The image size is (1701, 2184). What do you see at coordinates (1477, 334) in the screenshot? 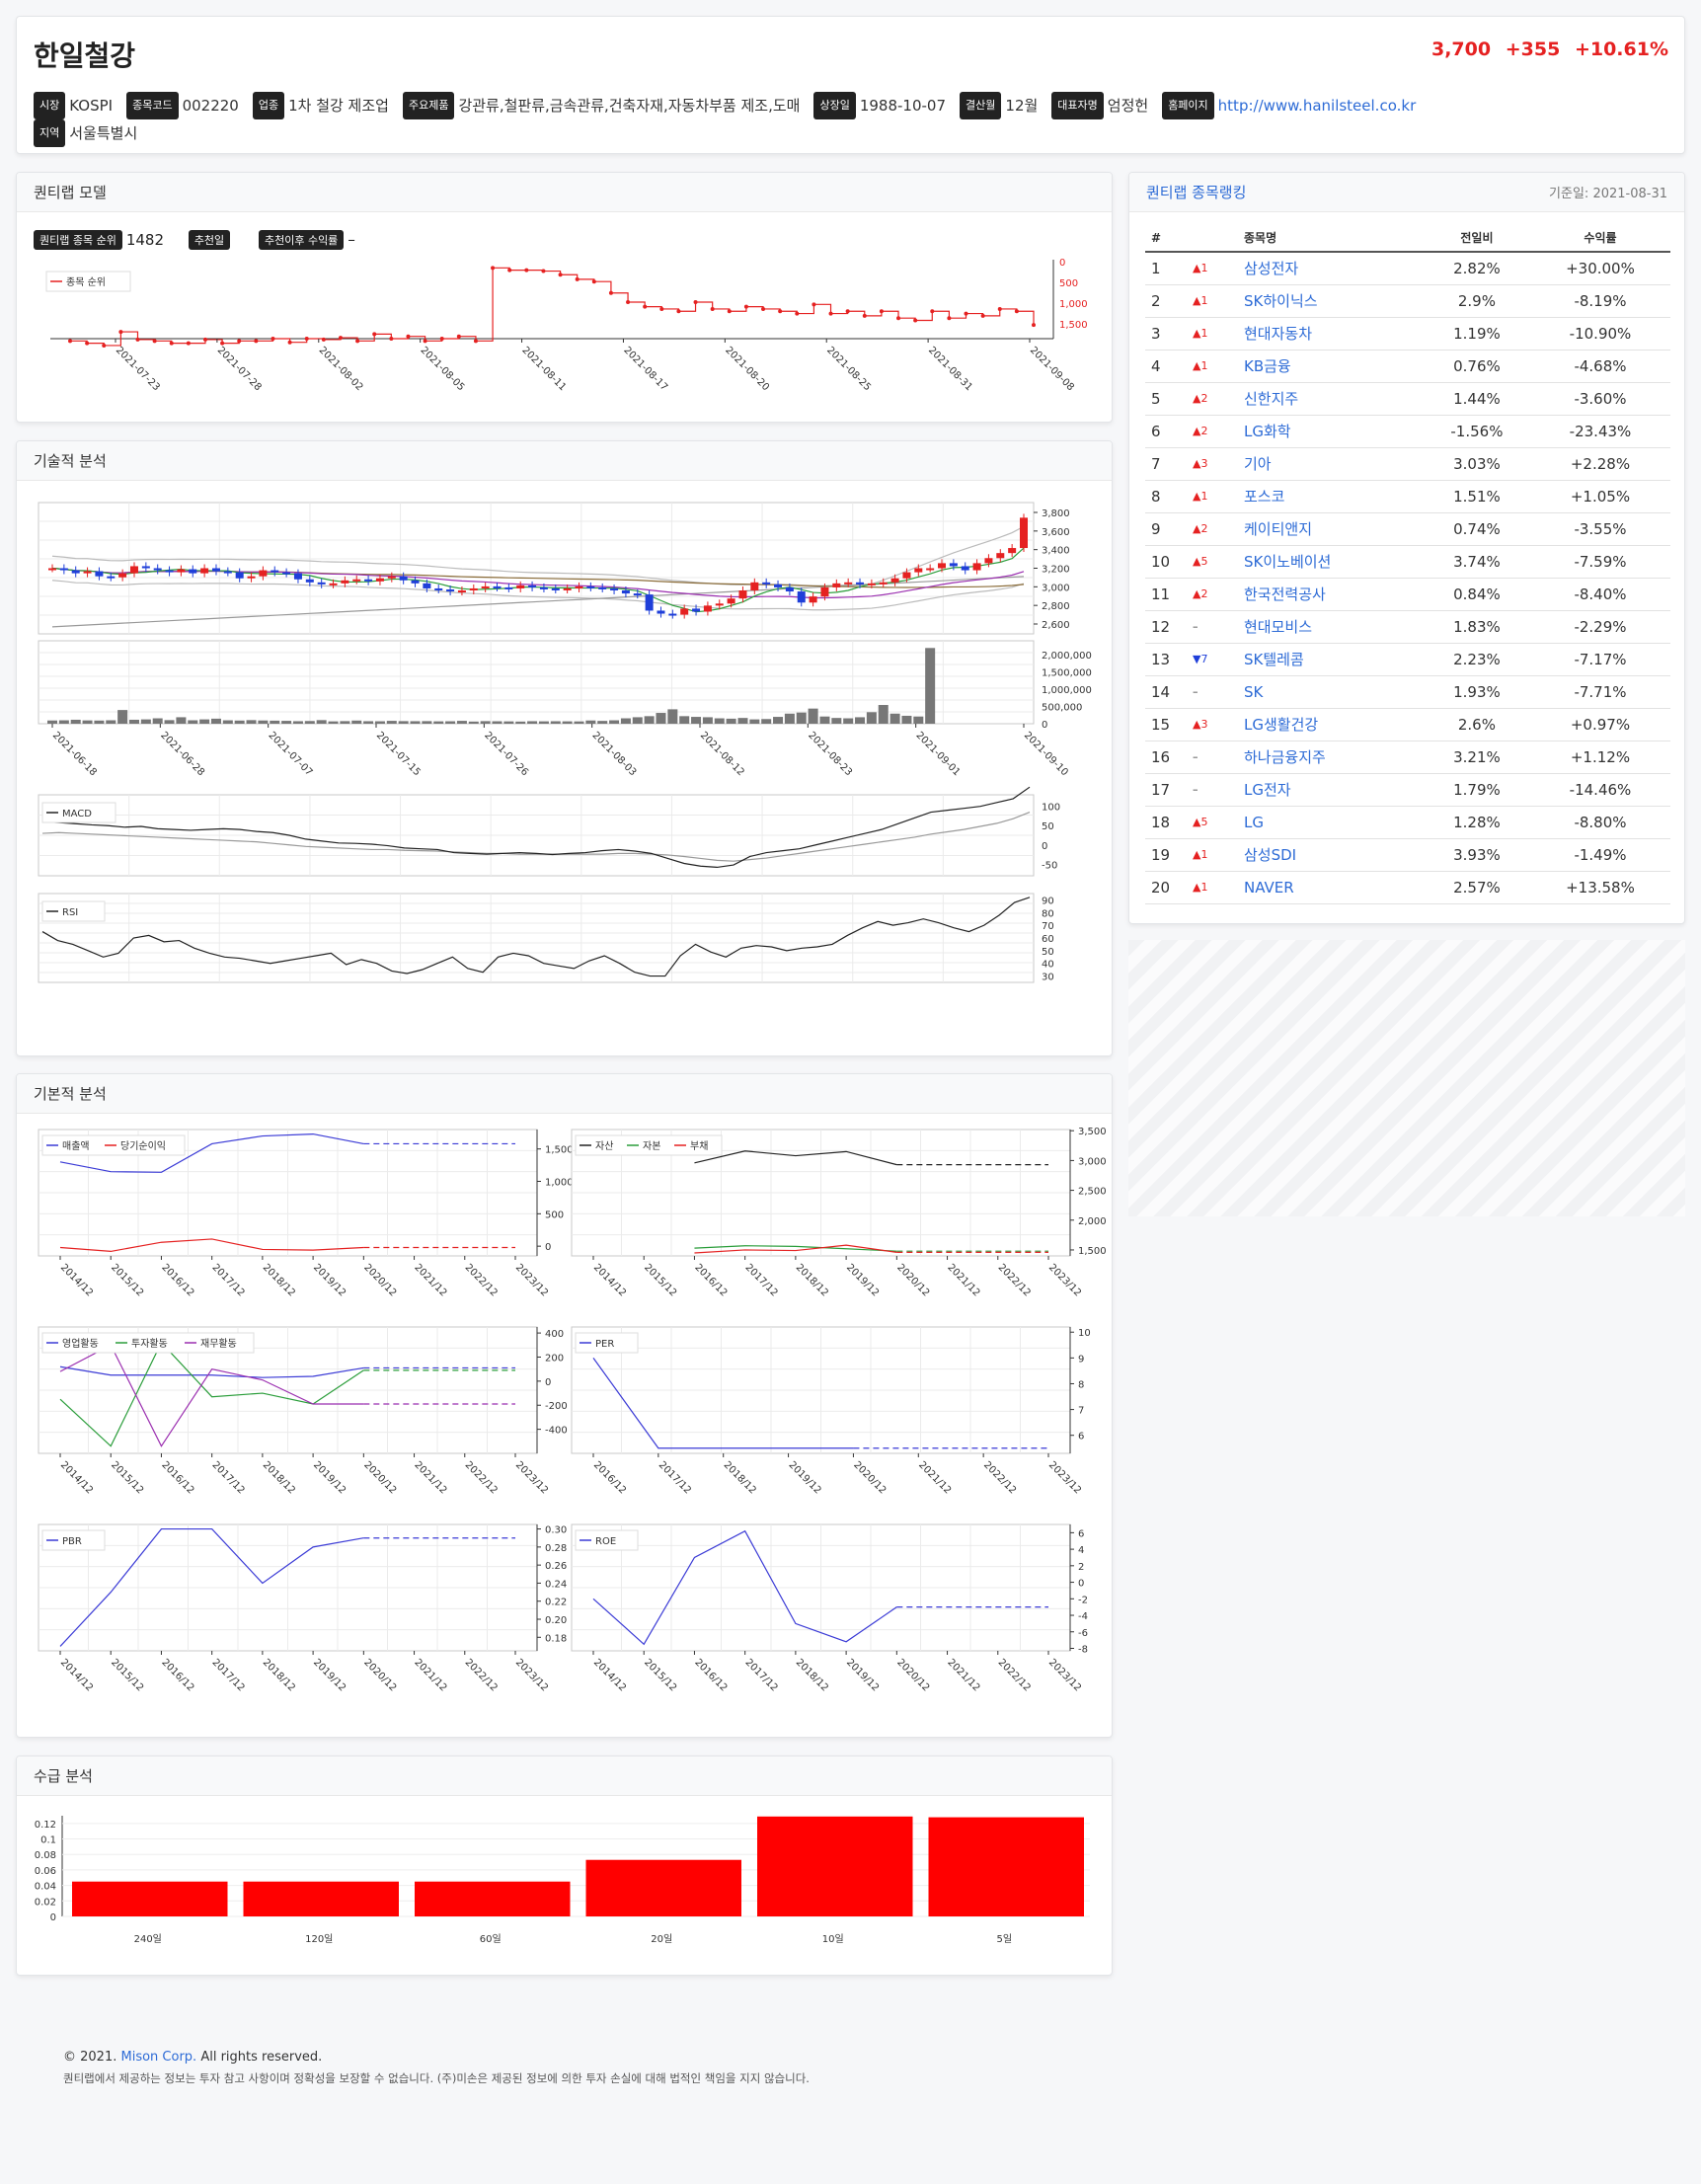
I see `rank-diff: 1.19%` at bounding box center [1477, 334].